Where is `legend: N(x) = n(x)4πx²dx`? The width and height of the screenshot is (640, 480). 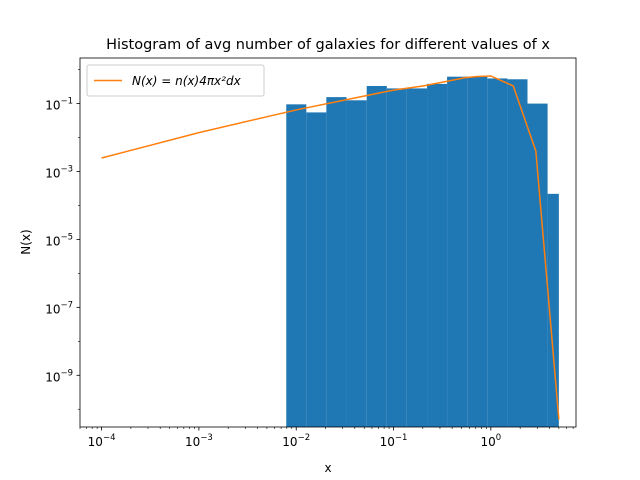
legend: N(x) = n(x)4πx²dx is located at coordinates (175, 80).